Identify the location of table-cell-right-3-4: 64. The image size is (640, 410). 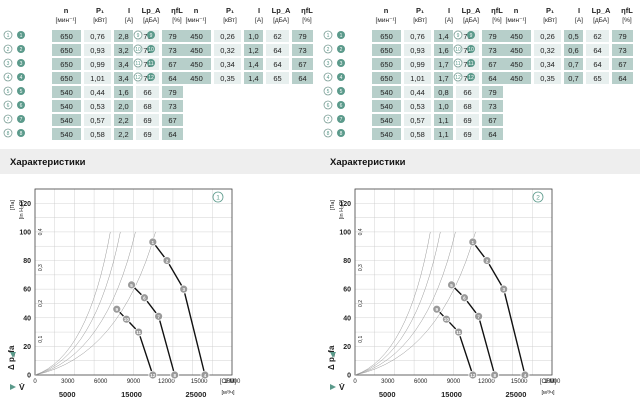
(622, 78).